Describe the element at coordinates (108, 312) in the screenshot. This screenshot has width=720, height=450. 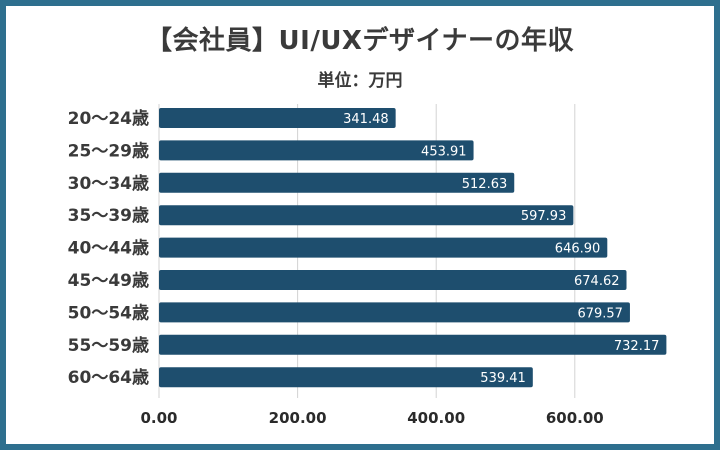
I see `category-label: 50～54歳` at that location.